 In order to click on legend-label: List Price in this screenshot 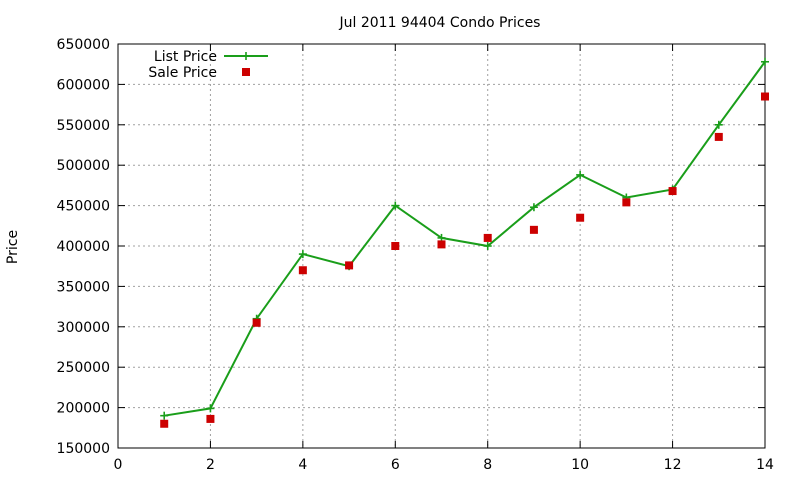, I will do `click(185, 57)`.